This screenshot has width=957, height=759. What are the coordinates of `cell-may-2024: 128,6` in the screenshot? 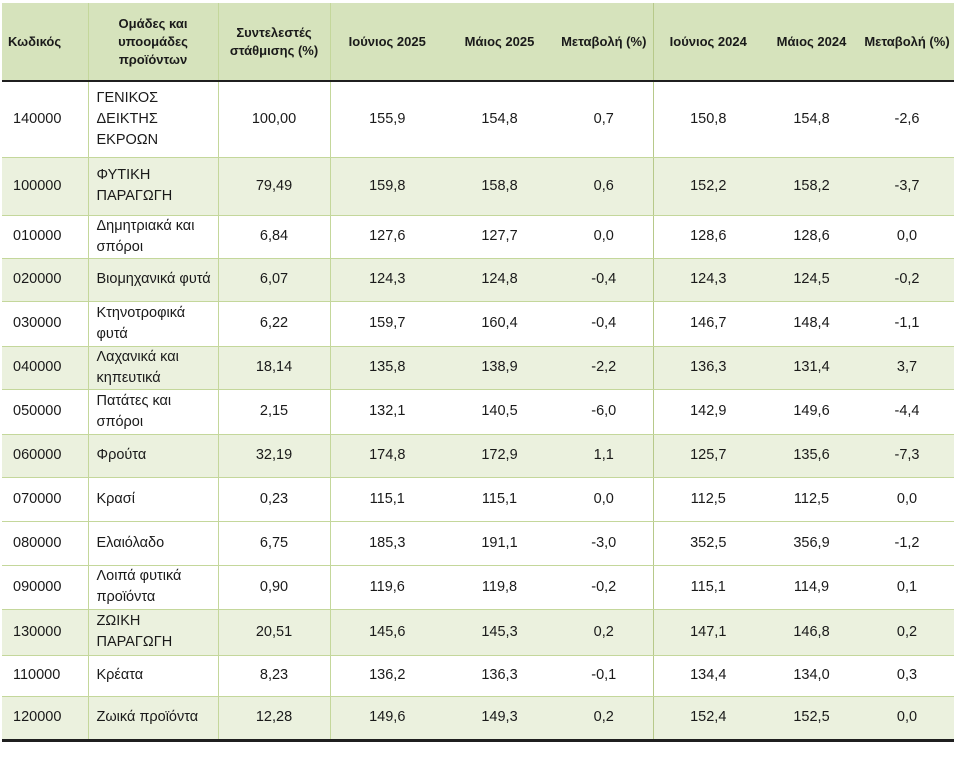 It's located at (811, 237).